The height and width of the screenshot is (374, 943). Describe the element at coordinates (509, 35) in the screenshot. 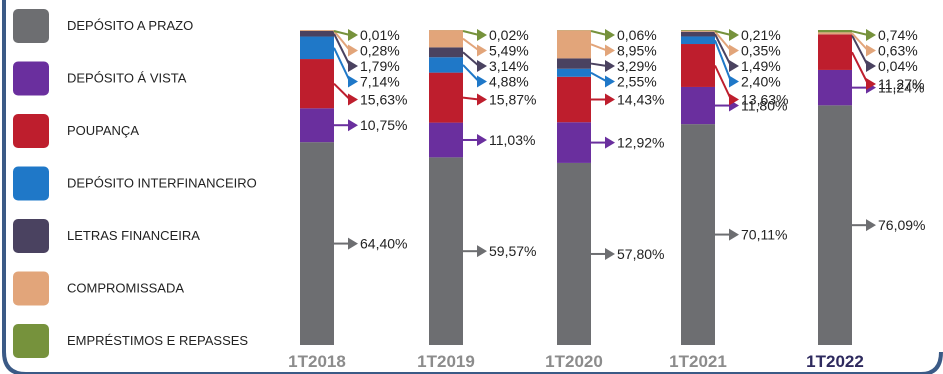

I see `data-label-text: 0,02%` at that location.